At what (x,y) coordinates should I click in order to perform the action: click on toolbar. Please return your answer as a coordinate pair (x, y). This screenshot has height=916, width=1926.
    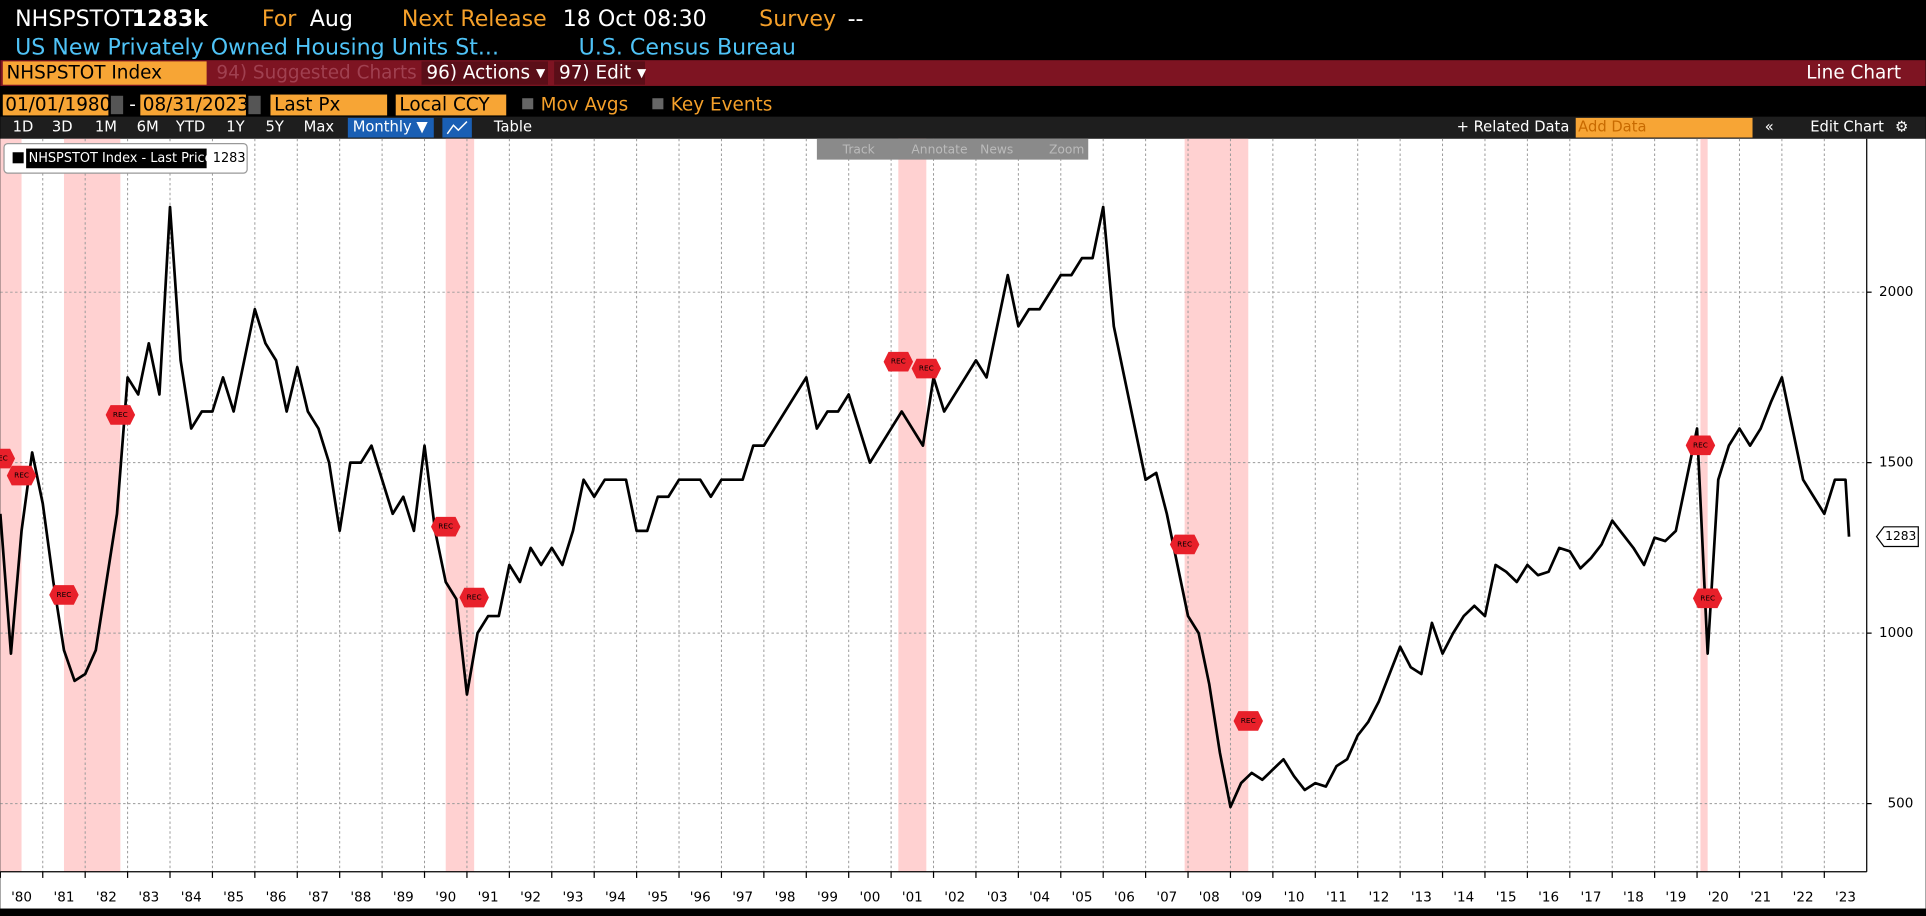
    Looking at the image, I should click on (963, 127).